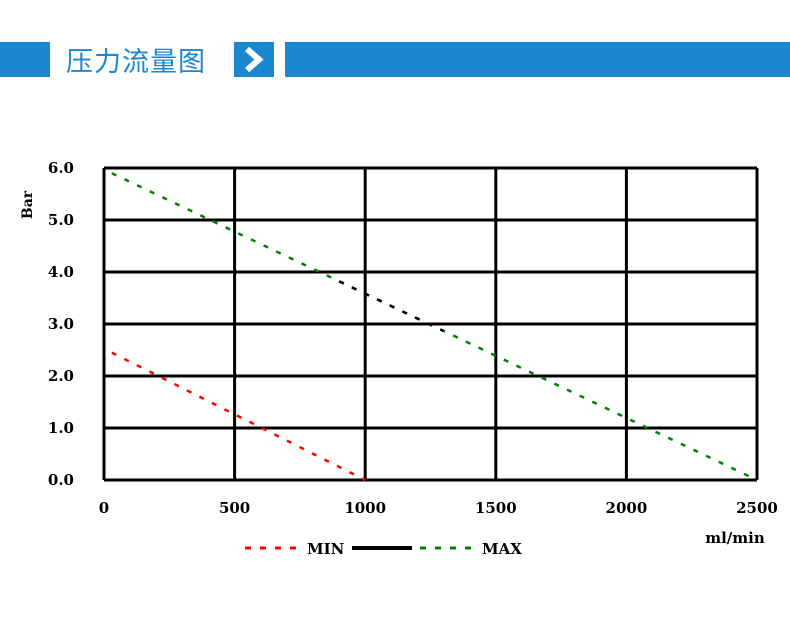  Describe the element at coordinates (238, 416) in the screenshot. I see `series-min-line` at that location.